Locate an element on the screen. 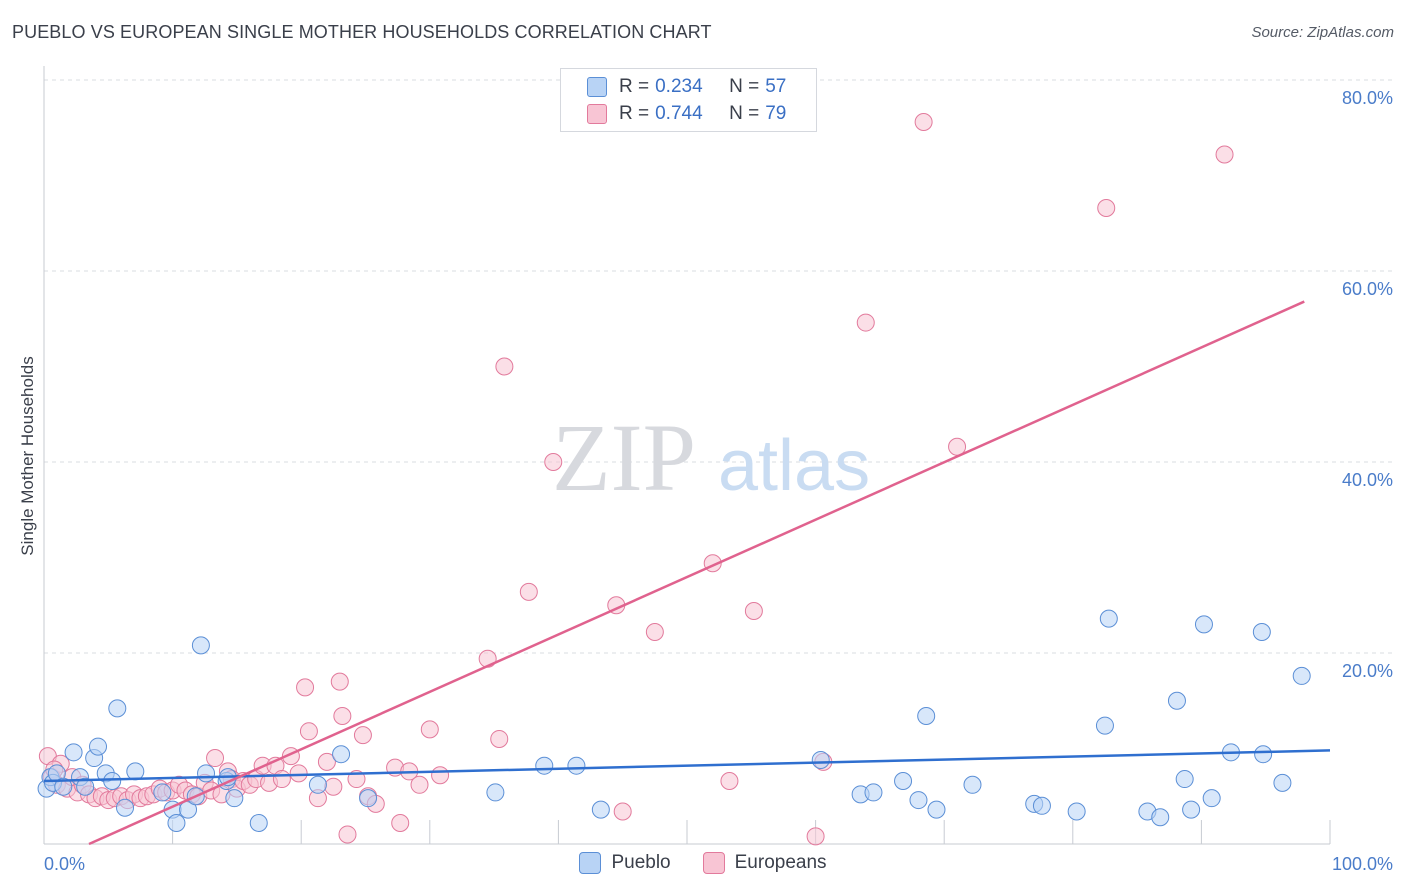  correlation-legend: R = 0.234 N = 57 R = 0.744 N = 79 is located at coordinates (688, 100).